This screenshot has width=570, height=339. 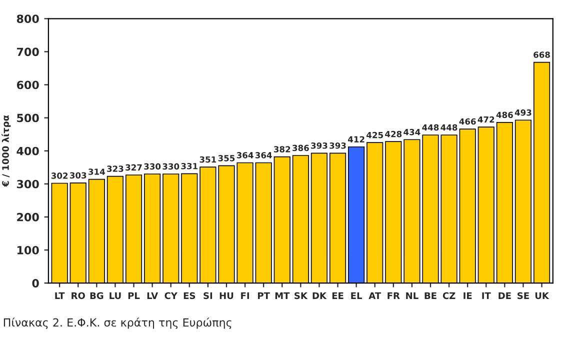 What do you see at coordinates (118, 323) in the screenshot?
I see `text: Πίνακας 2. Ε.Φ.Κ. σε κράτη της Ευρώπης` at bounding box center [118, 323].